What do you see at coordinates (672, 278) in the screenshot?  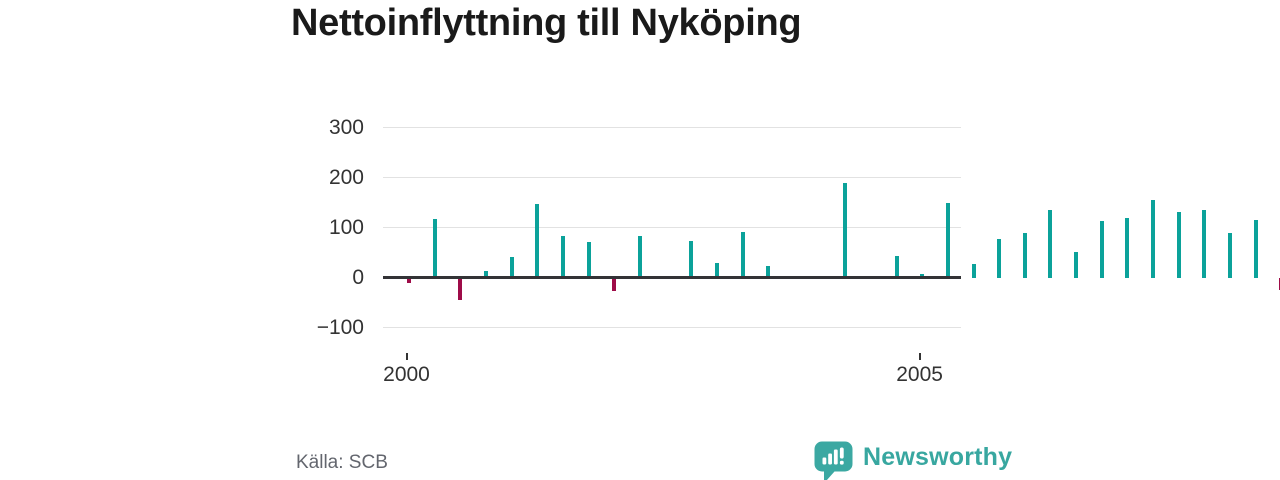 I see `zero-line` at bounding box center [672, 278].